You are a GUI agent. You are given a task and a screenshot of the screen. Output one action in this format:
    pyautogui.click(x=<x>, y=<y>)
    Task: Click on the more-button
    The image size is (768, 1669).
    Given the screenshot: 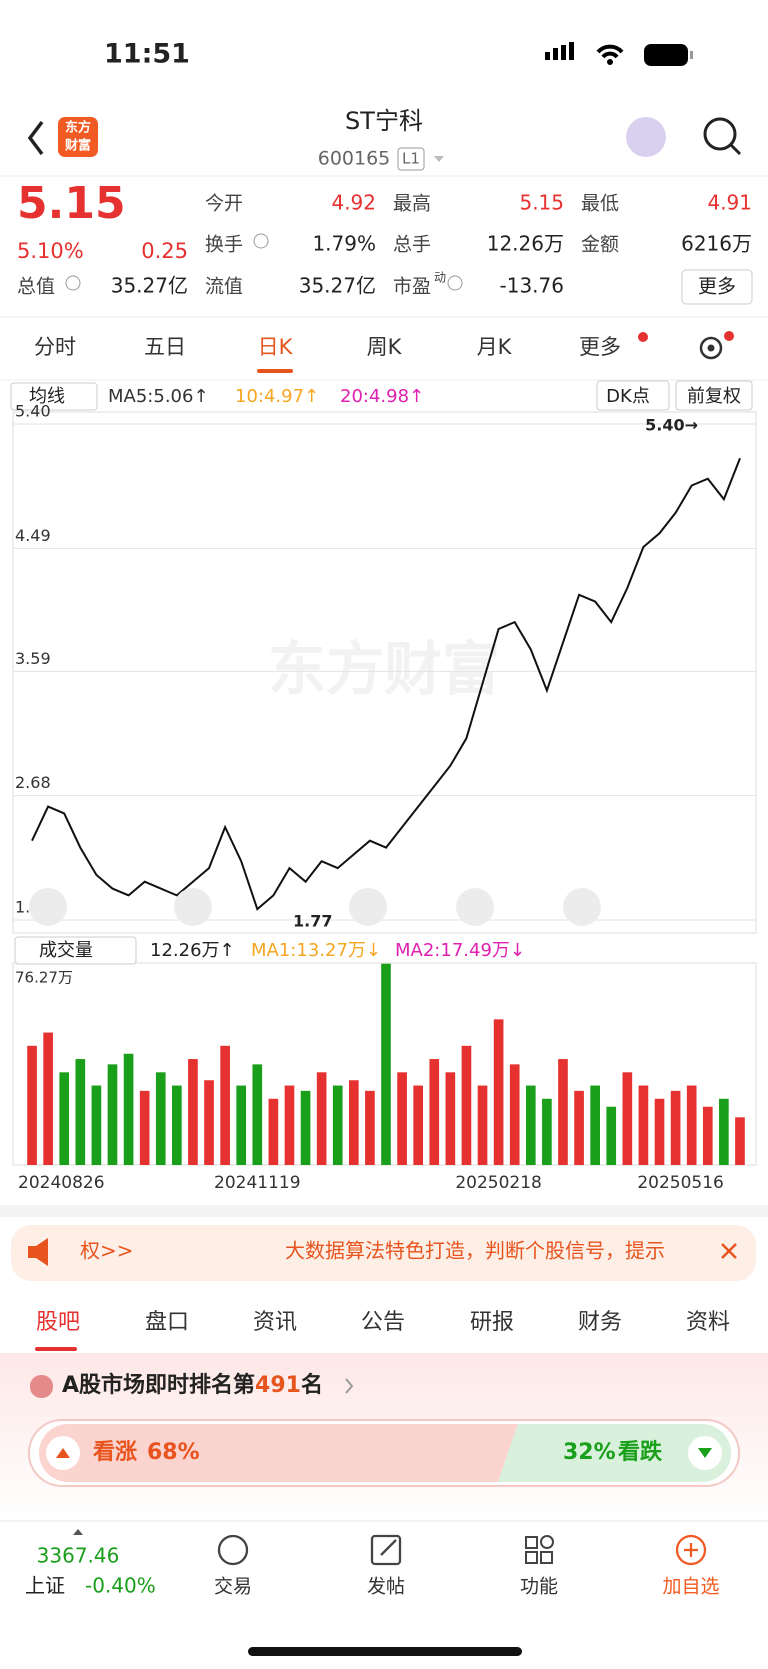 What is the action you would take?
    pyautogui.click(x=717, y=287)
    